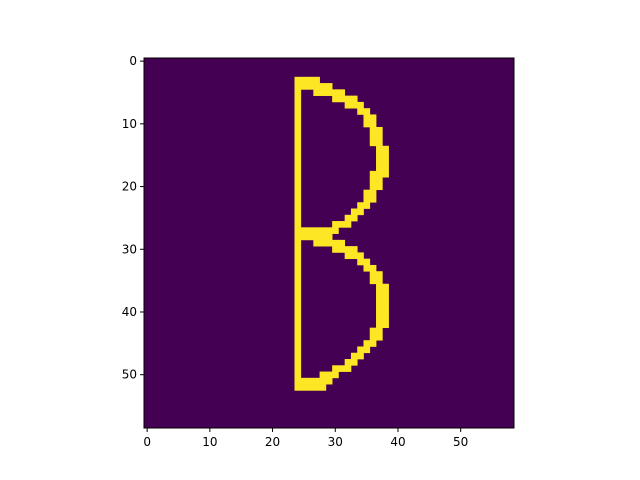 Image resolution: width=640 pixels, height=480 pixels. I want to click on y-tick-label: 0, so click(133, 61).